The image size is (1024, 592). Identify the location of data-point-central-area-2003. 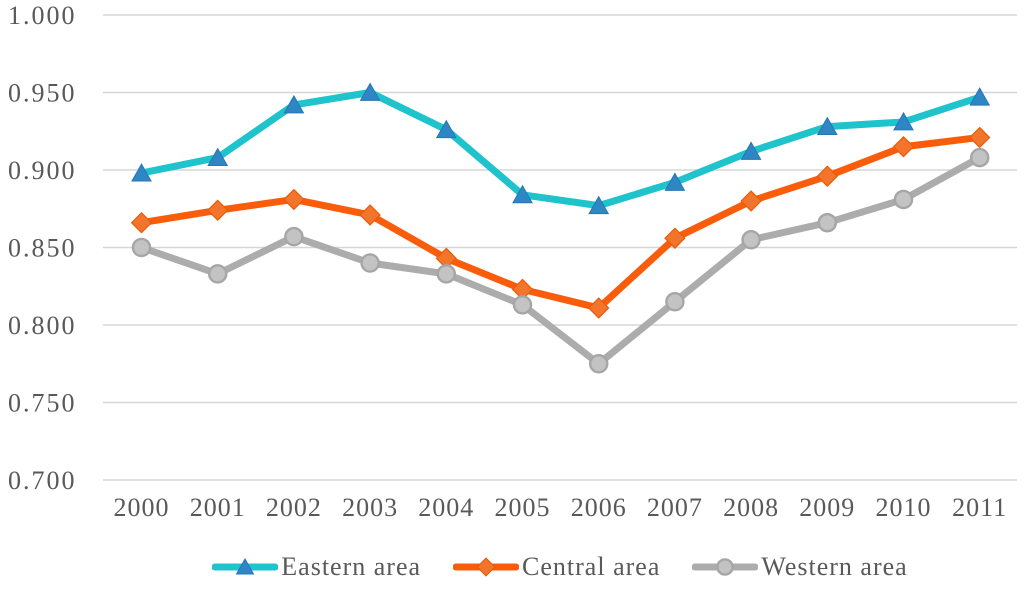
(370, 215).